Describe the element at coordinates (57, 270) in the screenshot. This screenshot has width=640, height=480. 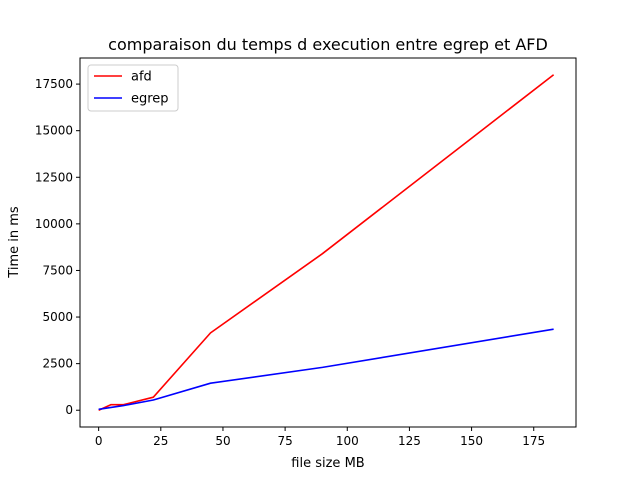
I see `y-tick-label: 7500` at that location.